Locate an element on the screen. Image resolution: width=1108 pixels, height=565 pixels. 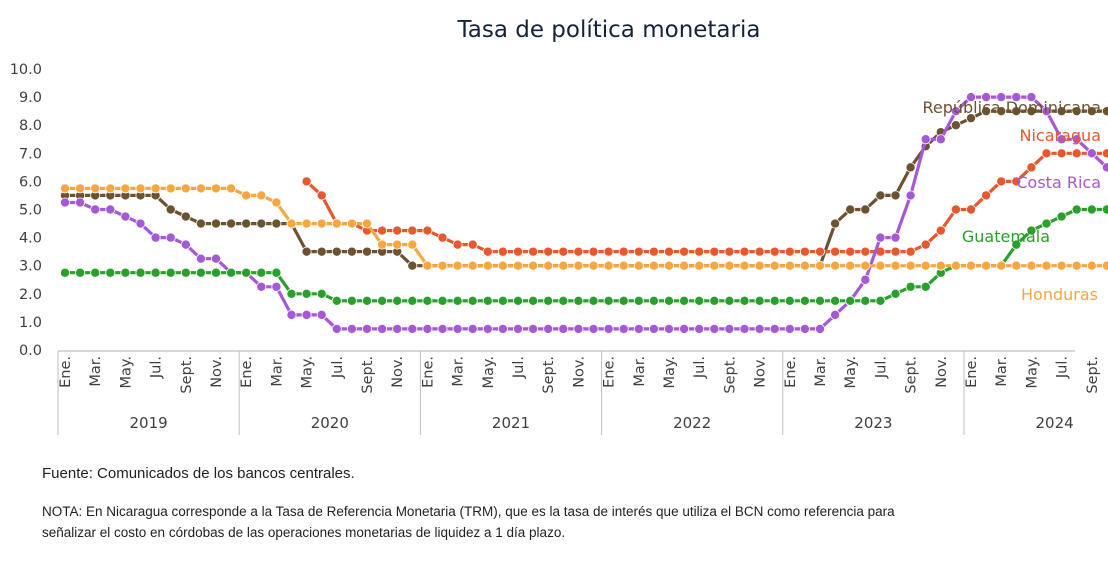
x-tick-label: Mar. is located at coordinates (821, 371).